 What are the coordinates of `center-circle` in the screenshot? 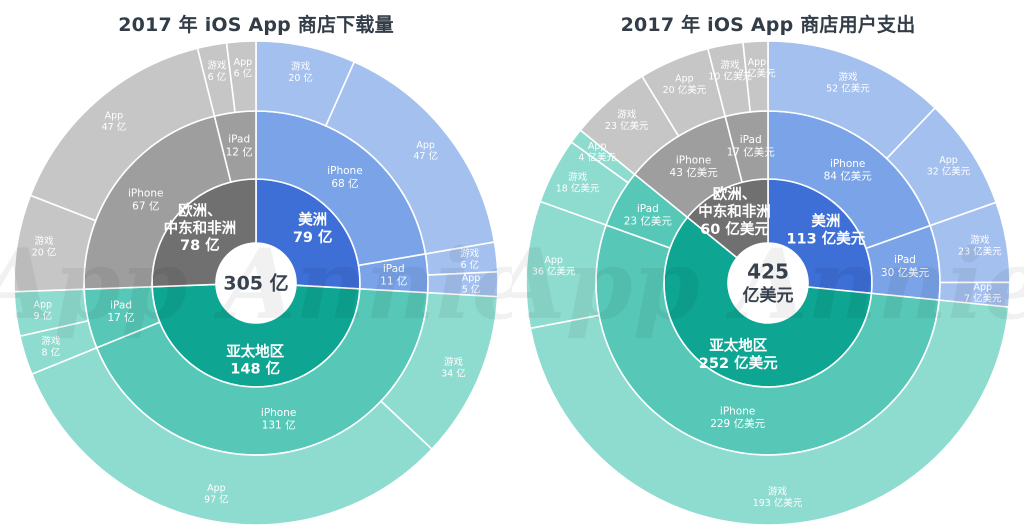 It's located at (768, 283).